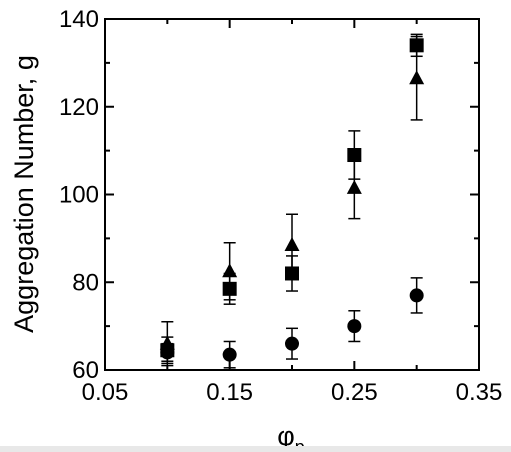 This screenshot has height=452, width=511. I want to click on y-tick-label: 80, so click(85, 282).